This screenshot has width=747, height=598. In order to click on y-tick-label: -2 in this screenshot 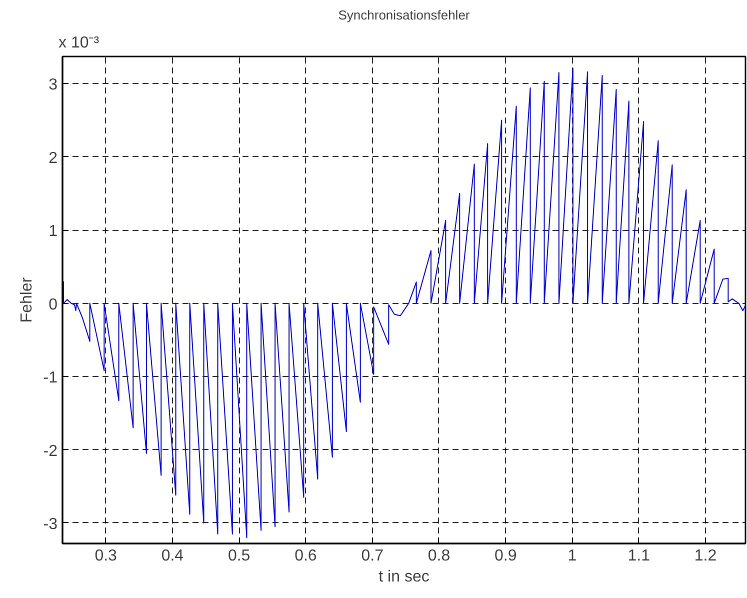, I will do `click(50, 451)`.